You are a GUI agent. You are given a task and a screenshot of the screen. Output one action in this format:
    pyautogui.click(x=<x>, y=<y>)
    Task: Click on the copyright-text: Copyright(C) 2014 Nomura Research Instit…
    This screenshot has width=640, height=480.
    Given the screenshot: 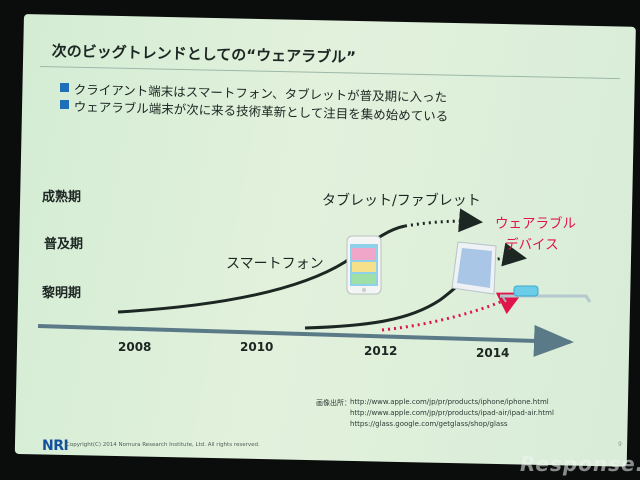 What is the action you would take?
    pyautogui.click(x=163, y=445)
    